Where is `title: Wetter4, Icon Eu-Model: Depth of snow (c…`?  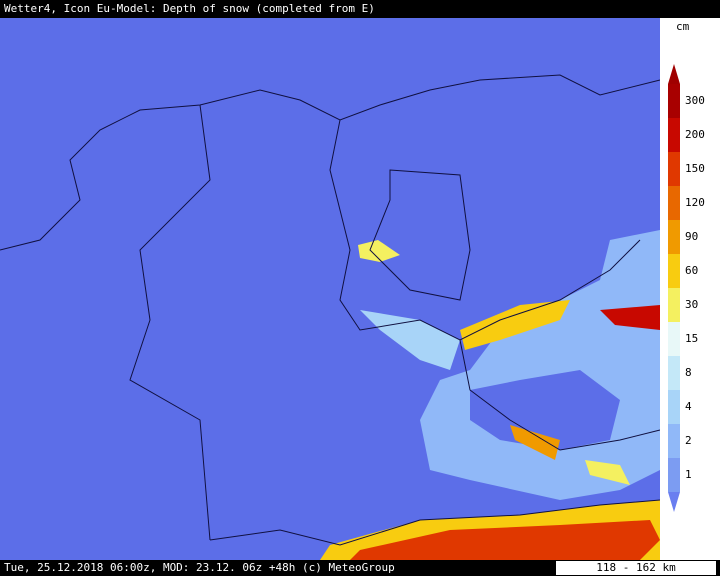
title: Wetter4, Icon Eu-Model: Depth of snow (c… is located at coordinates (189, 8).